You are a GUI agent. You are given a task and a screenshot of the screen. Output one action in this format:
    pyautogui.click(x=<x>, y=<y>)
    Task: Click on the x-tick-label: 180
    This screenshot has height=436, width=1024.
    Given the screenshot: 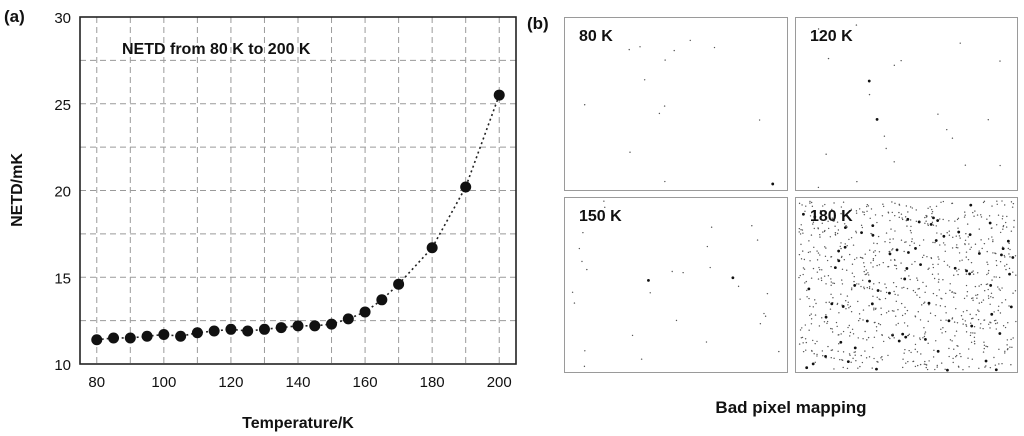 What is the action you would take?
    pyautogui.click(x=432, y=382)
    